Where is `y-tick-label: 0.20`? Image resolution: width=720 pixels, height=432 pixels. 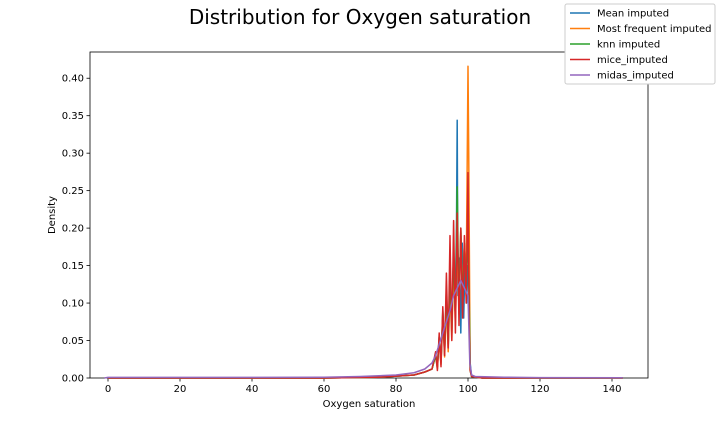
y-tick-label: 0.20 is located at coordinates (73, 229).